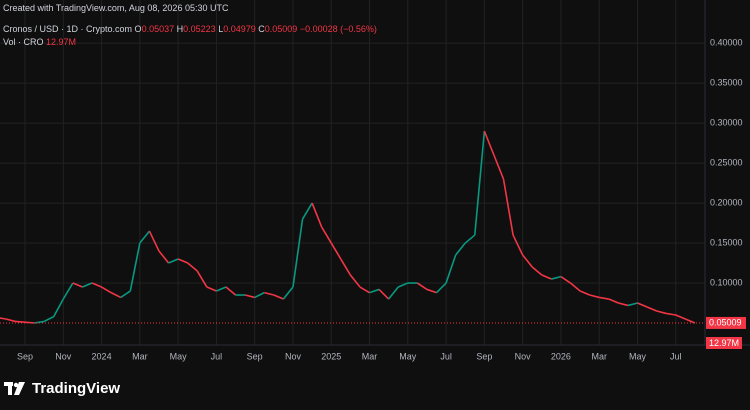 This screenshot has height=410, width=750. I want to click on brand: TradingView, so click(62, 388).